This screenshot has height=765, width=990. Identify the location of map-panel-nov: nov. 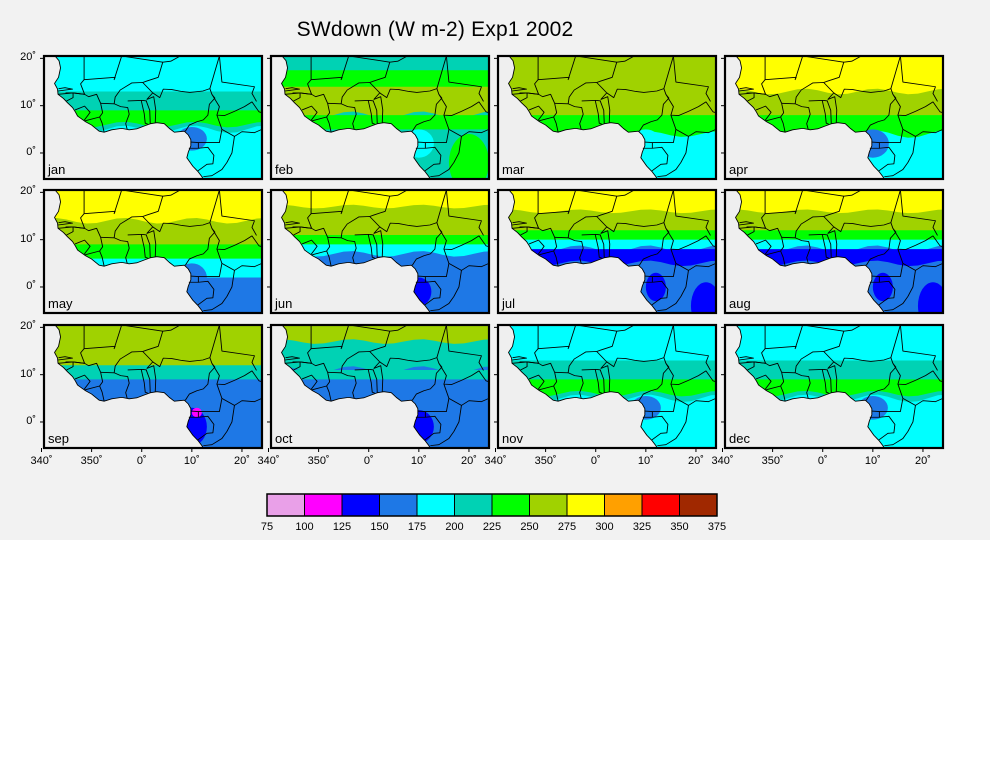
(606, 387).